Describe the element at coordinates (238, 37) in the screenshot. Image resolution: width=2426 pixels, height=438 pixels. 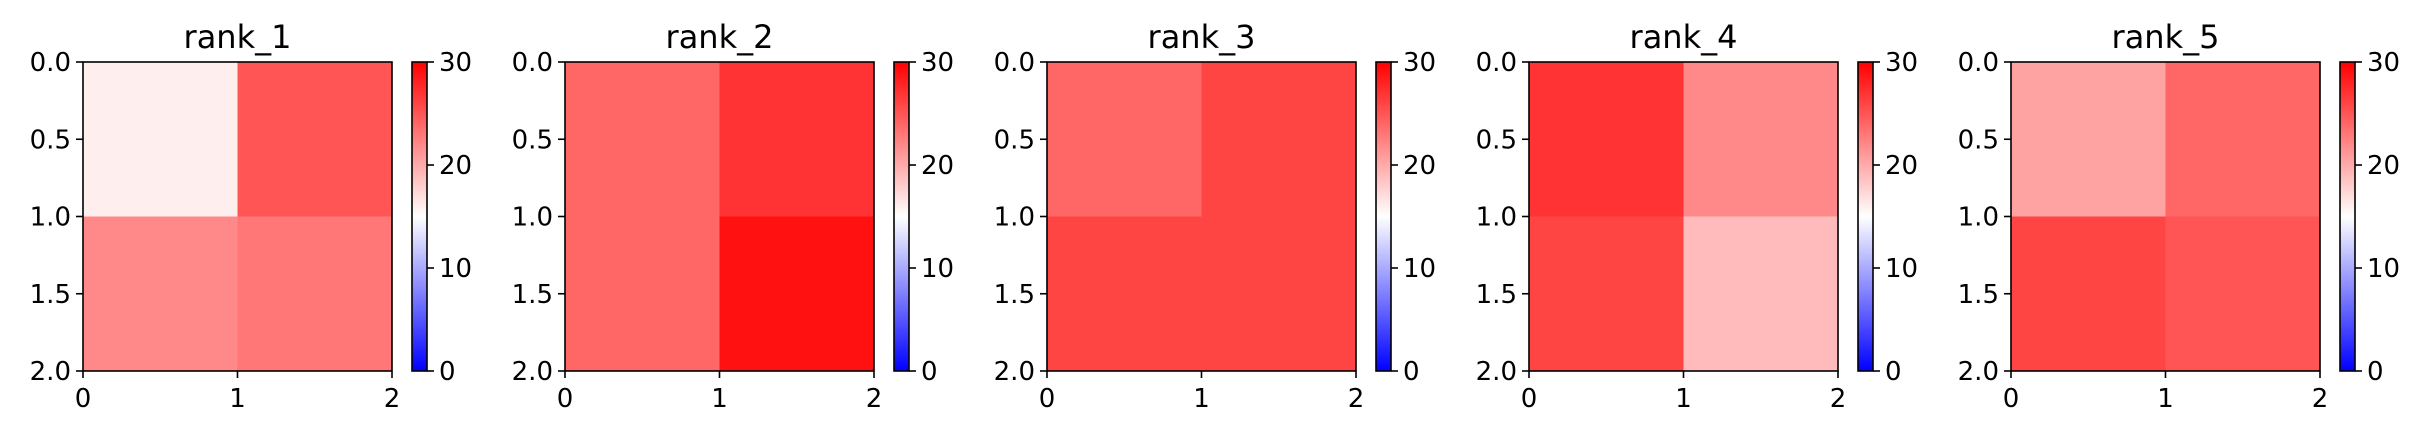
I see `panel-title: rank_1` at that location.